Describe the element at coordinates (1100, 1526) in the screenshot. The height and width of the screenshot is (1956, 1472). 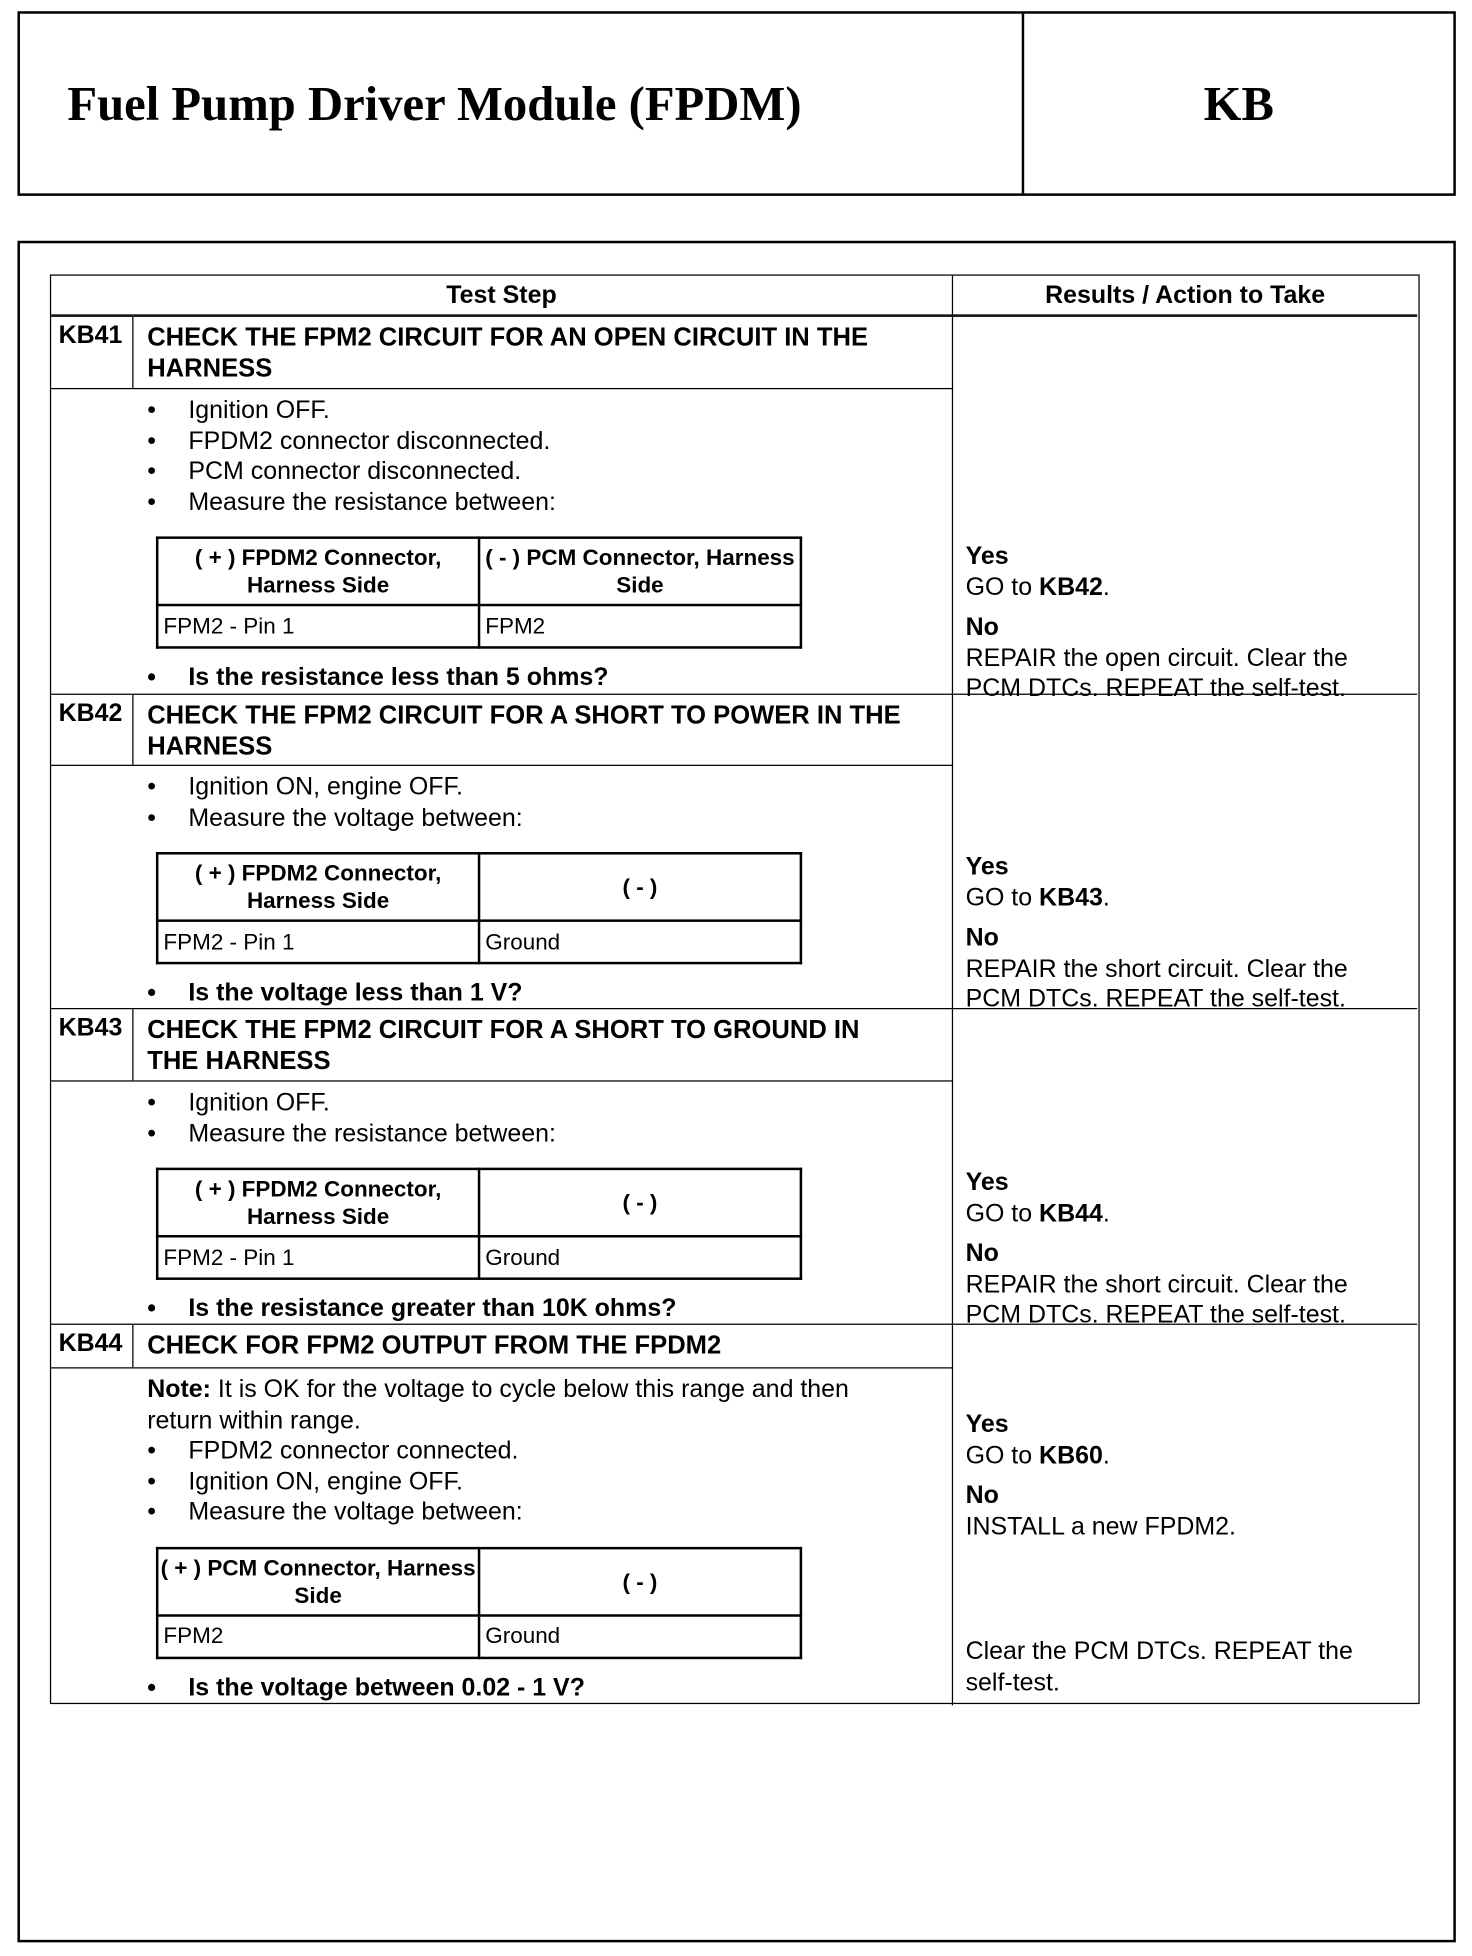
I see `no-action: INSTALL a new FPDM2.` at that location.